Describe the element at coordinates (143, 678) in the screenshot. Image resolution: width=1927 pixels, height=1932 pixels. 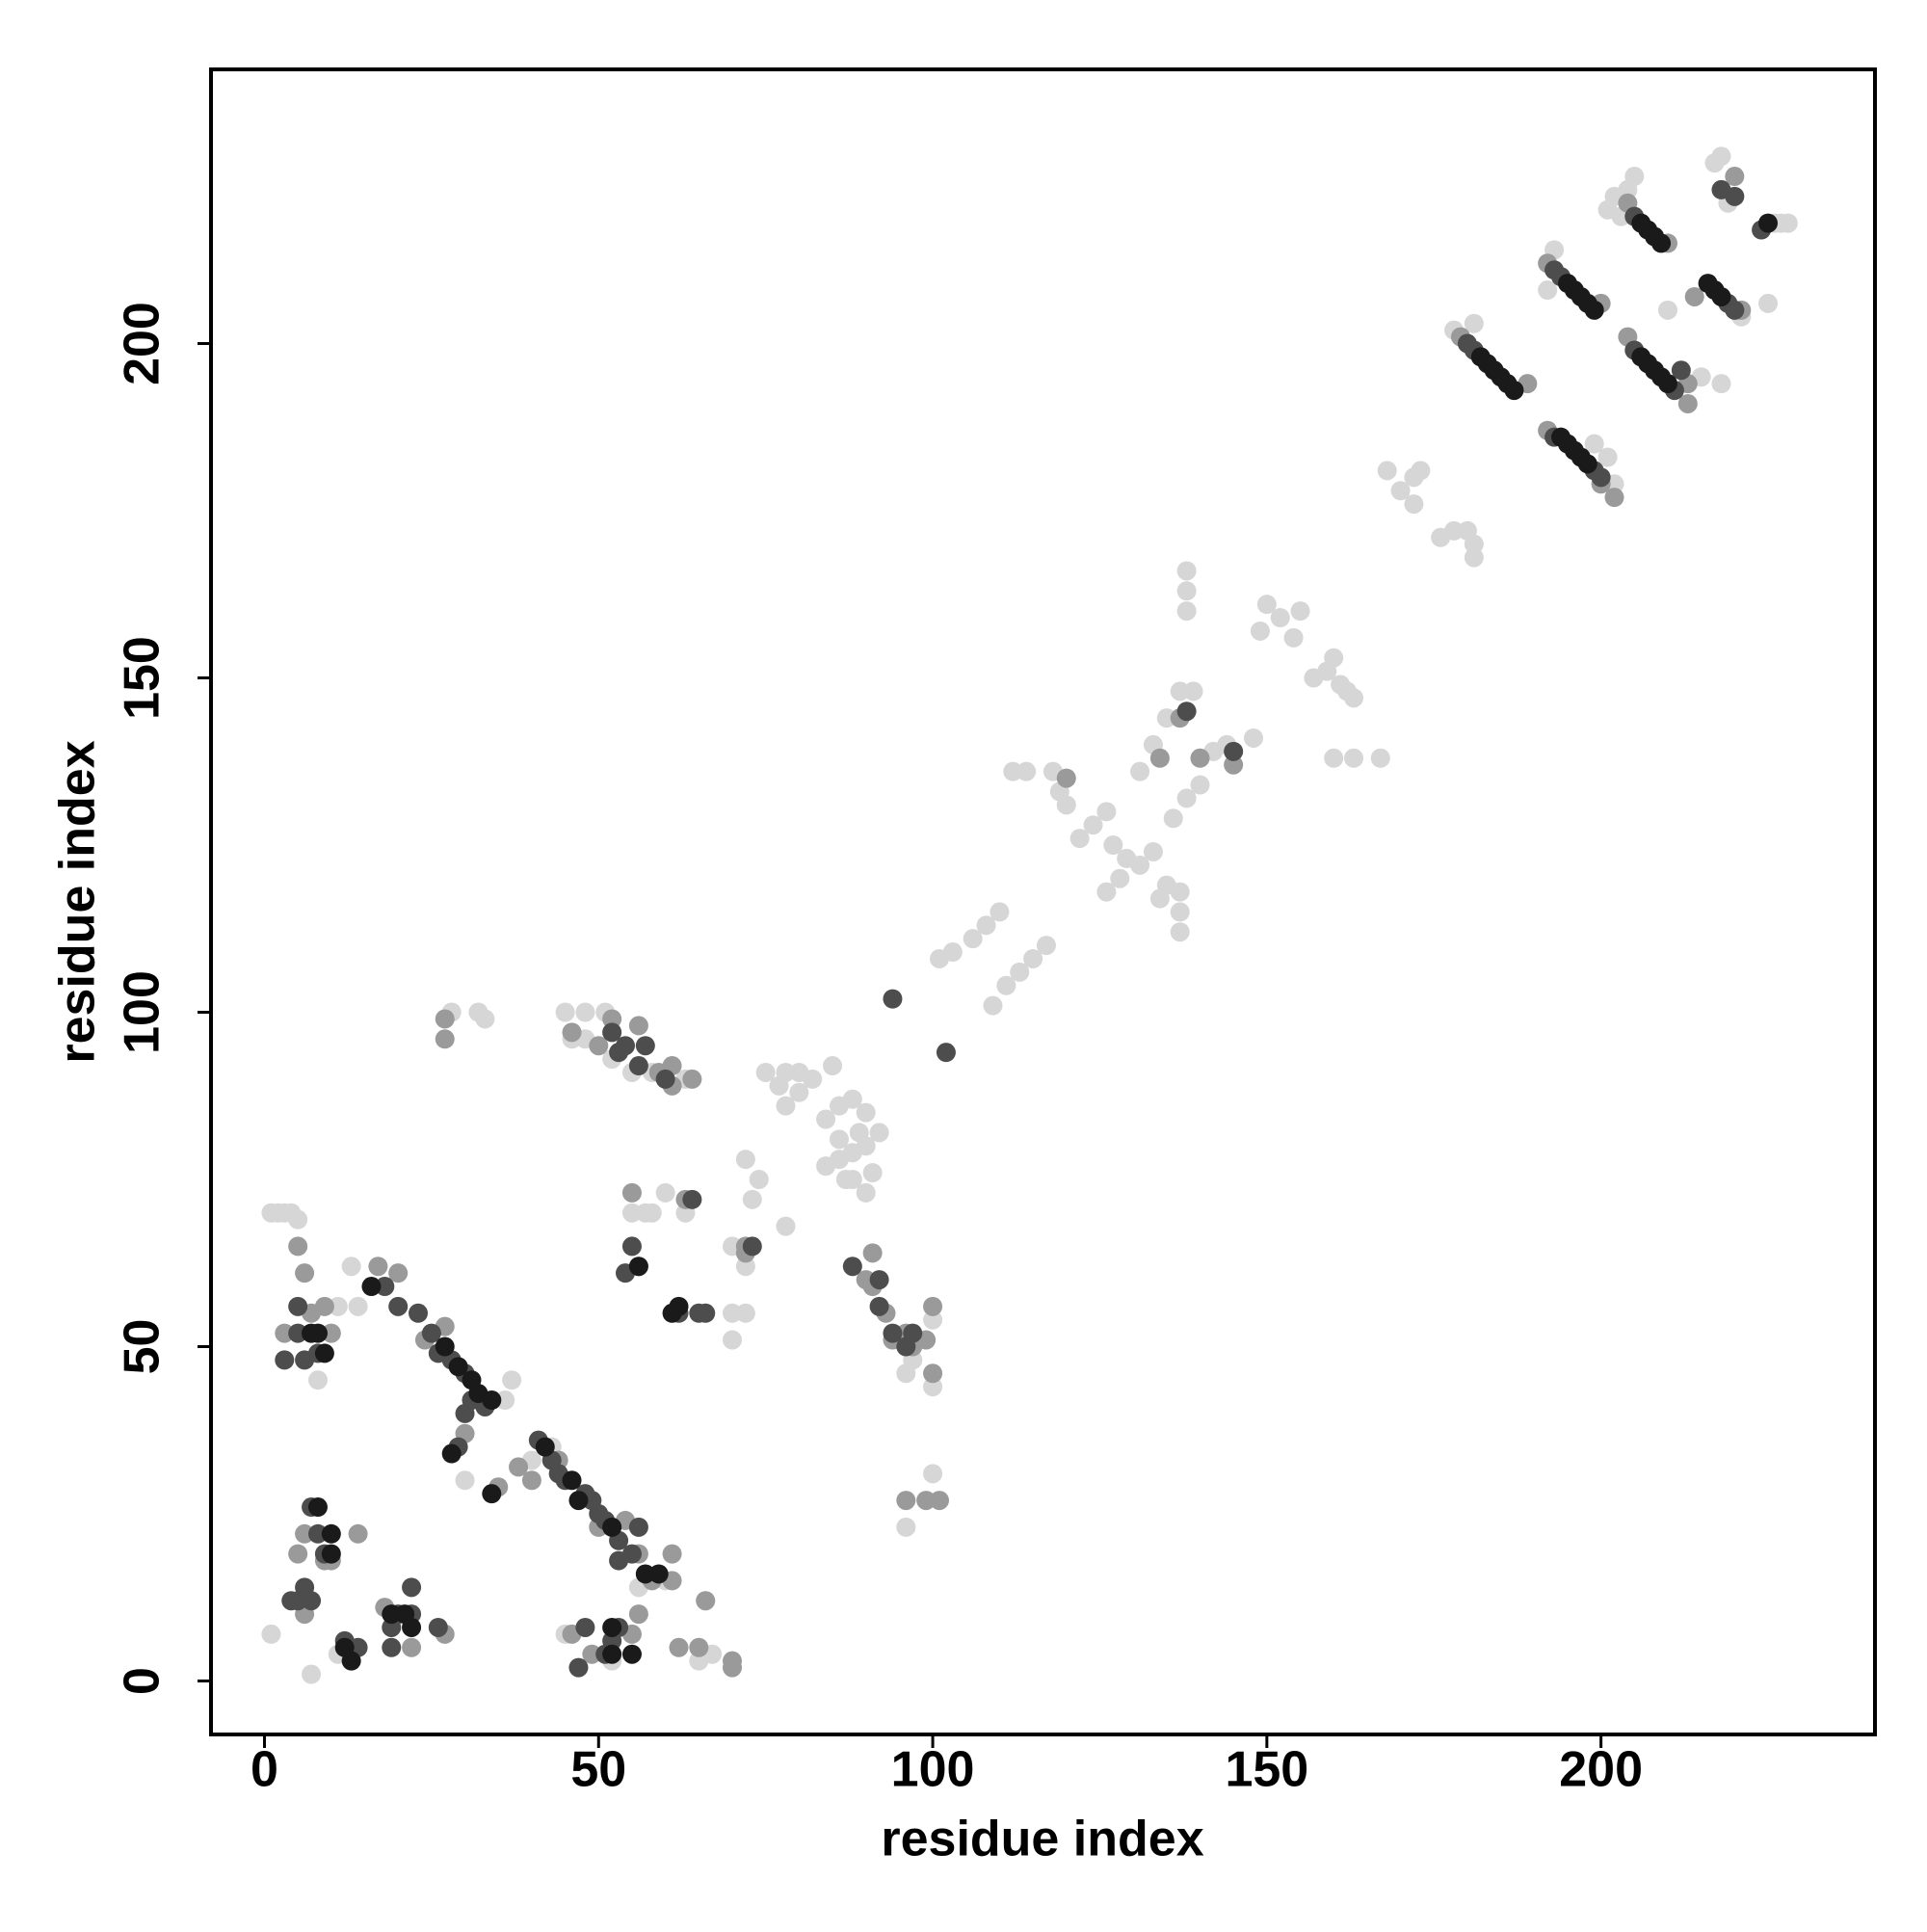
I see `y-tick-label: 150` at that location.